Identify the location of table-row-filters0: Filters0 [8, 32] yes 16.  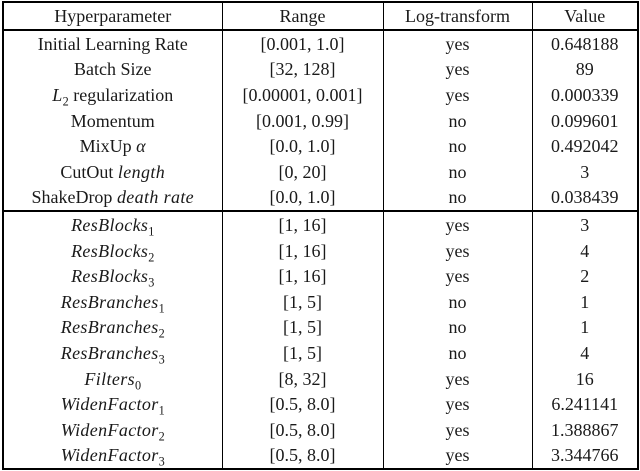
(320, 378).